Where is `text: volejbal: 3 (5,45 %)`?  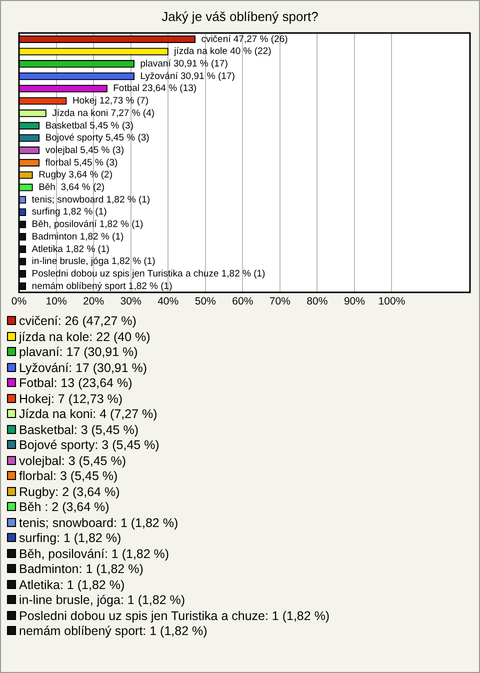
text: volejbal: 3 (5,45 %) is located at coordinates (73, 461).